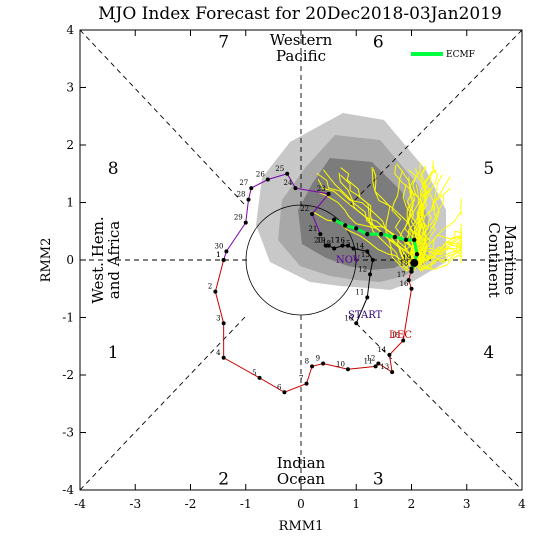 The height and width of the screenshot is (547, 547). What do you see at coordinates (113, 169) in the screenshot?
I see `phase-number: 8` at bounding box center [113, 169].